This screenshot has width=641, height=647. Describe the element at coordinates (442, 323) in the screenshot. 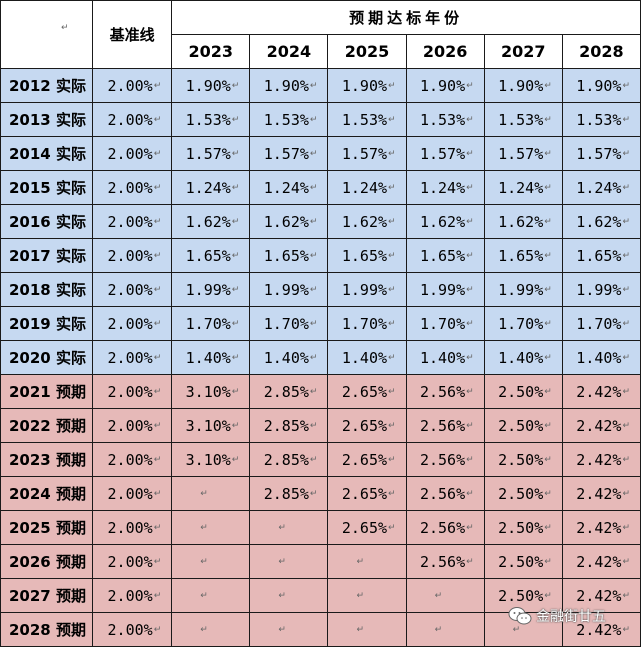

I see `value-text: 1.70%` at that location.